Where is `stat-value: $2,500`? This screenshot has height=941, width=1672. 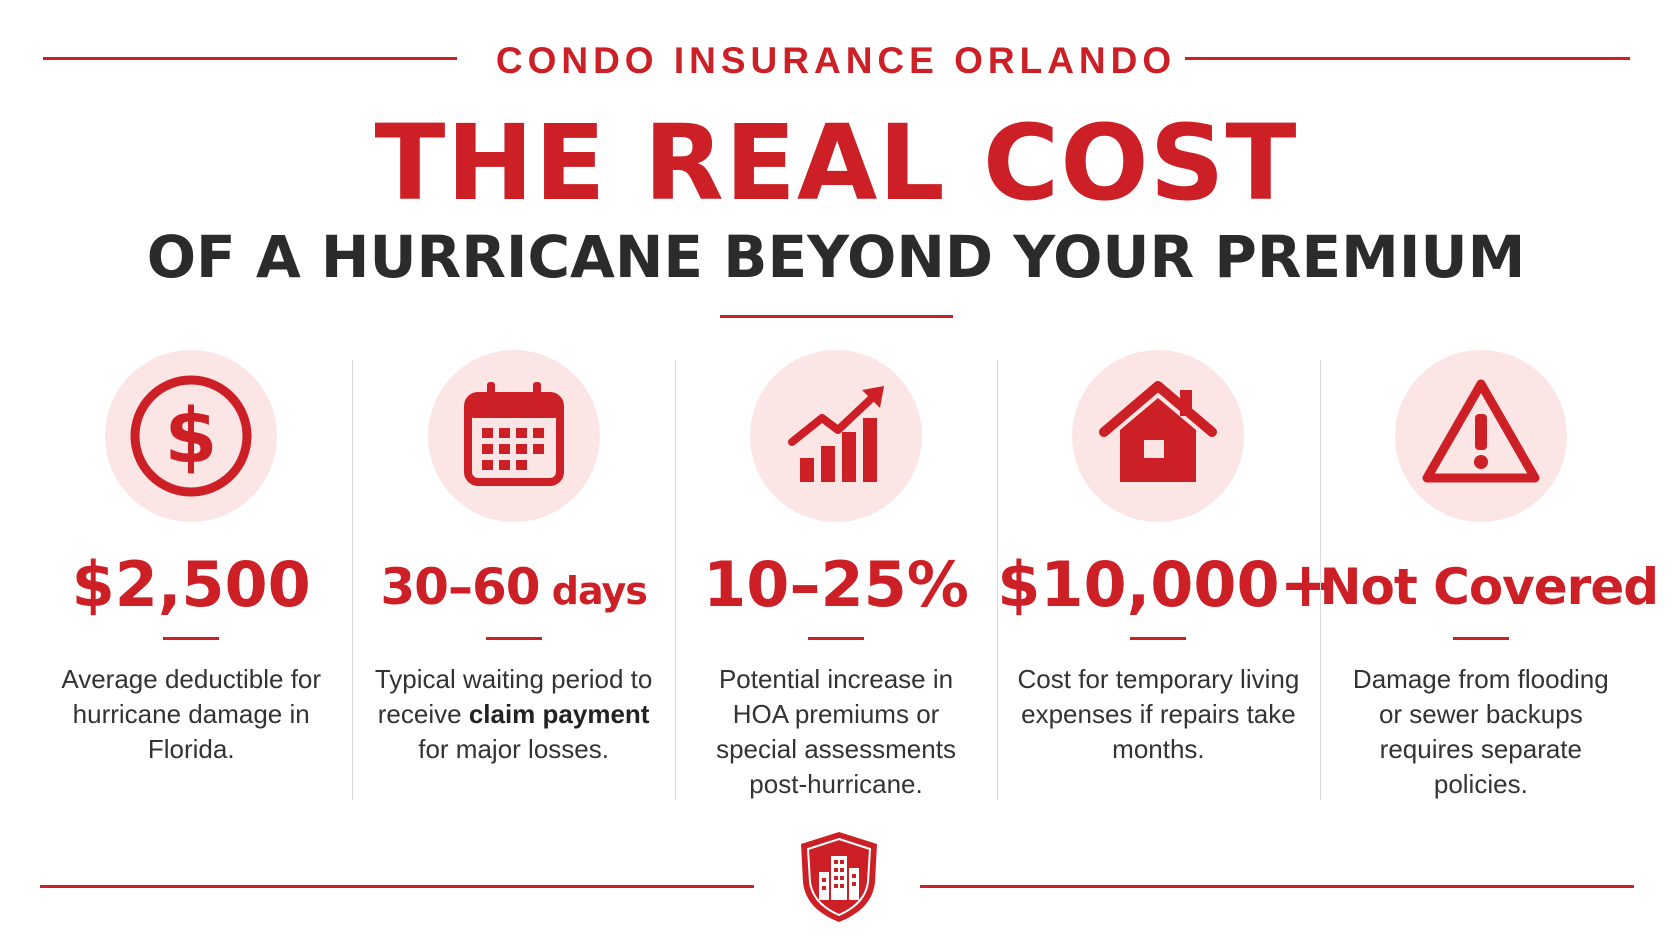
stat-value: $2,500 is located at coordinates (191, 584).